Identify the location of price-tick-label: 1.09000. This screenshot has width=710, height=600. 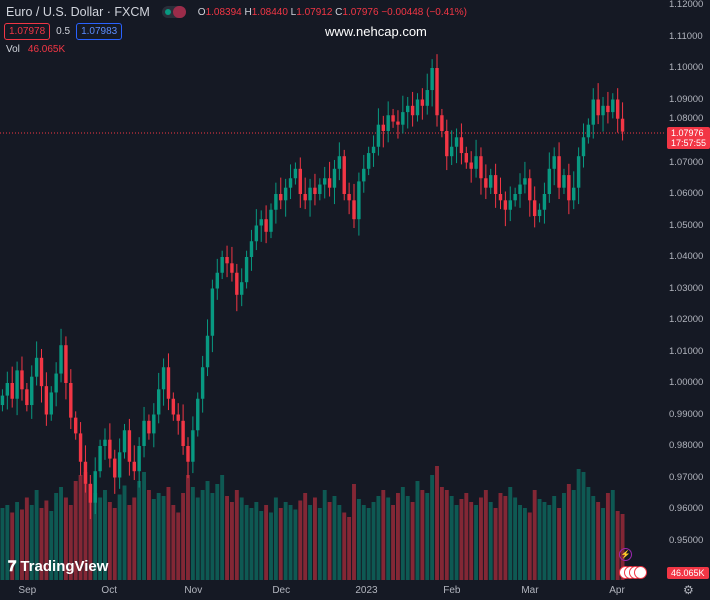
(686, 99).